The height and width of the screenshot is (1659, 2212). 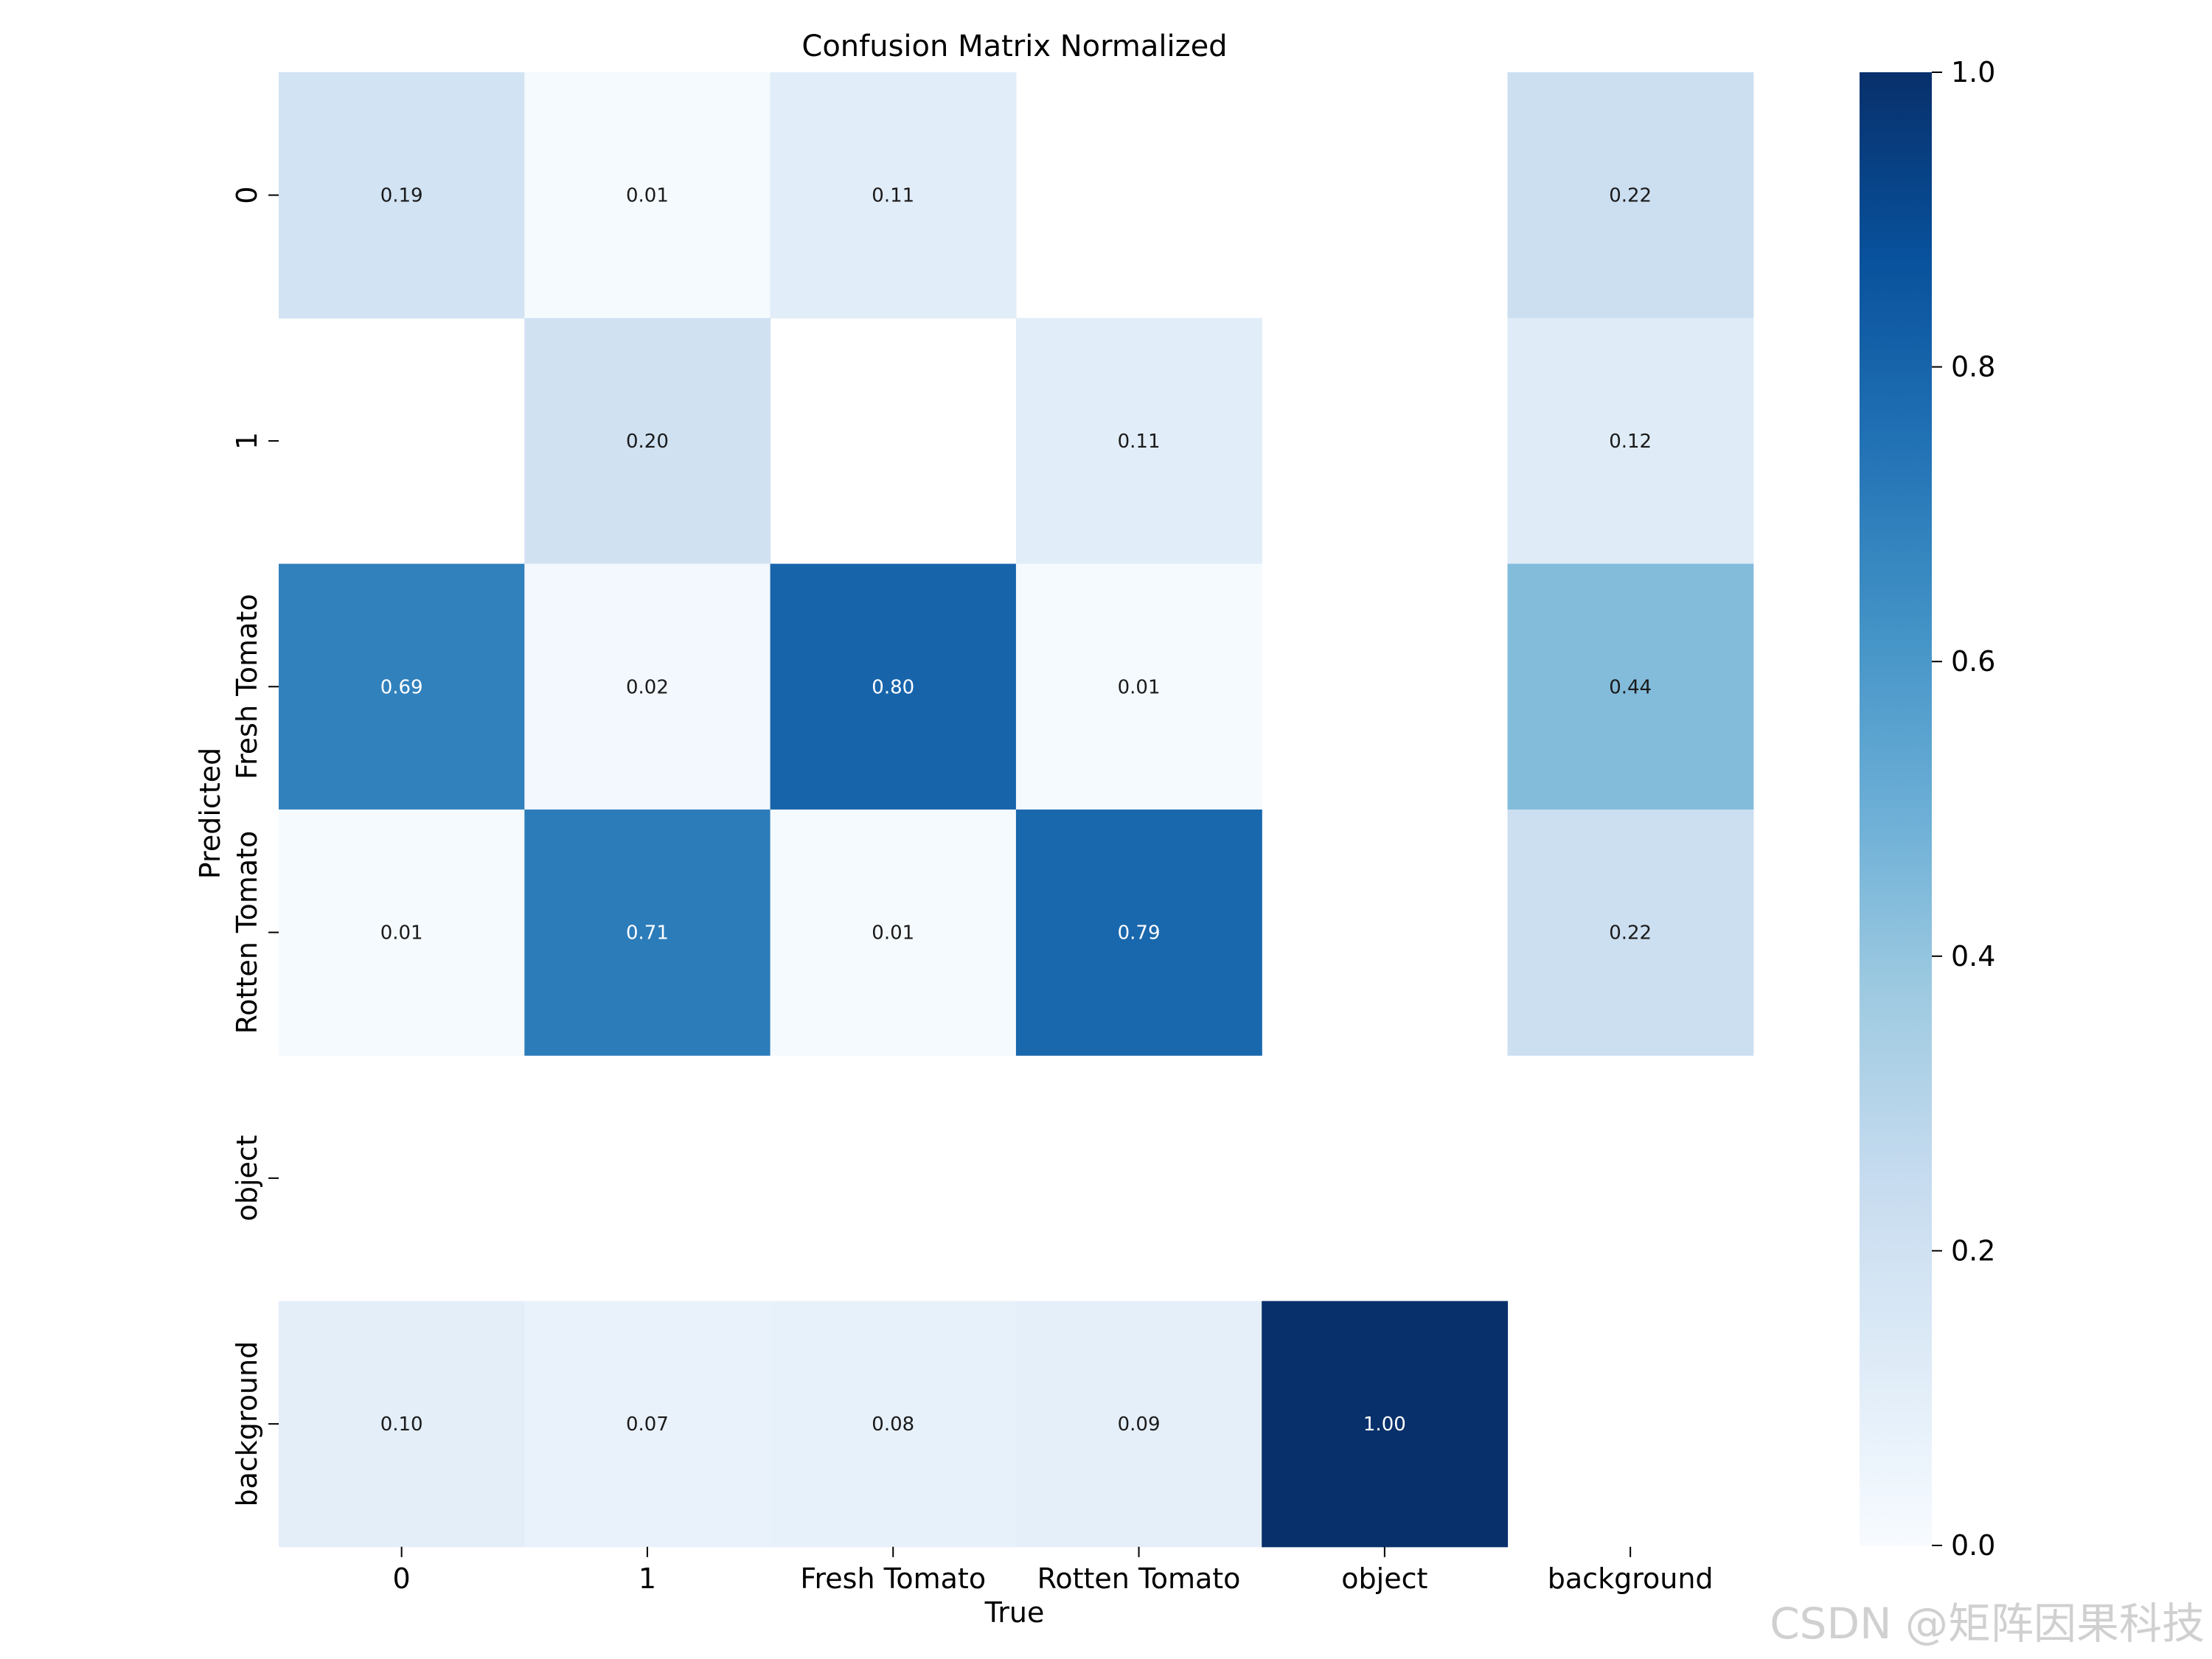 What do you see at coordinates (1896, 808) in the screenshot?
I see `colorbar-gradient` at bounding box center [1896, 808].